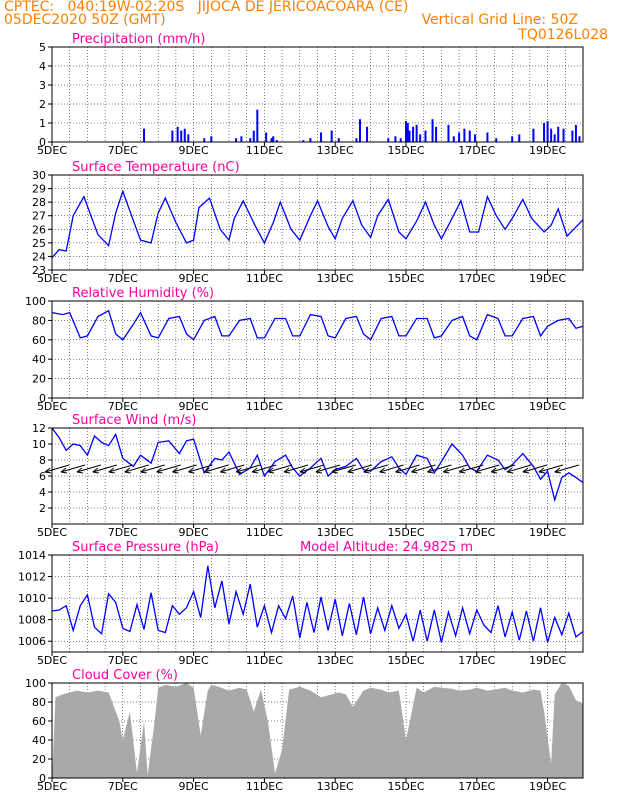  Describe the element at coordinates (42, 460) in the screenshot. I see `y-tick-label: 8` at that location.